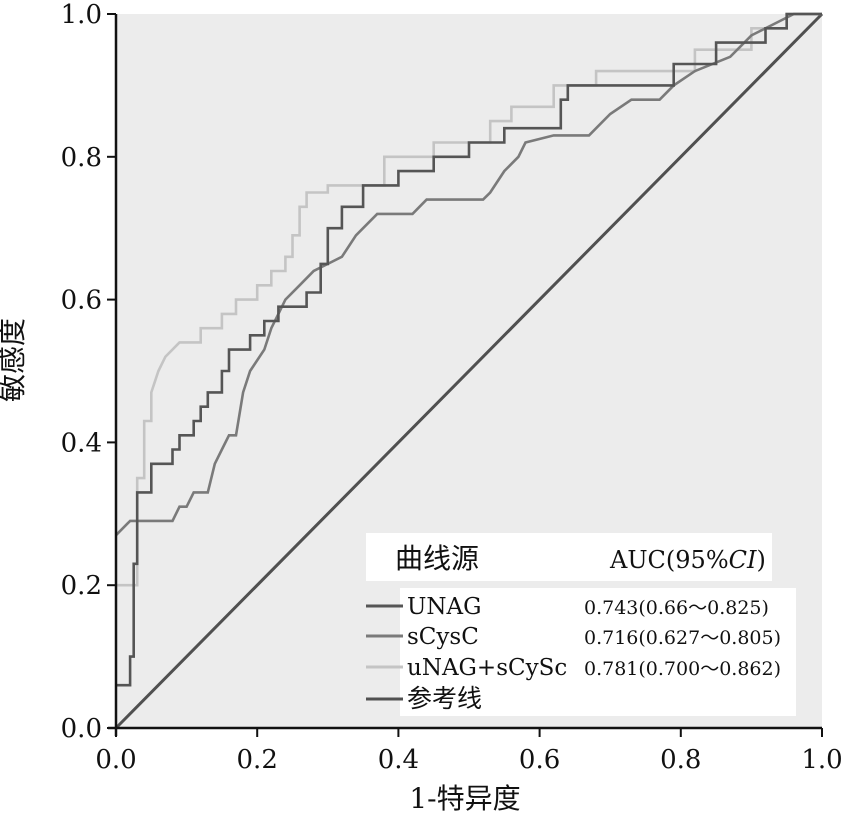 This screenshot has width=843, height=819. I want to click on x-tick-label: 0.8, so click(680, 760).